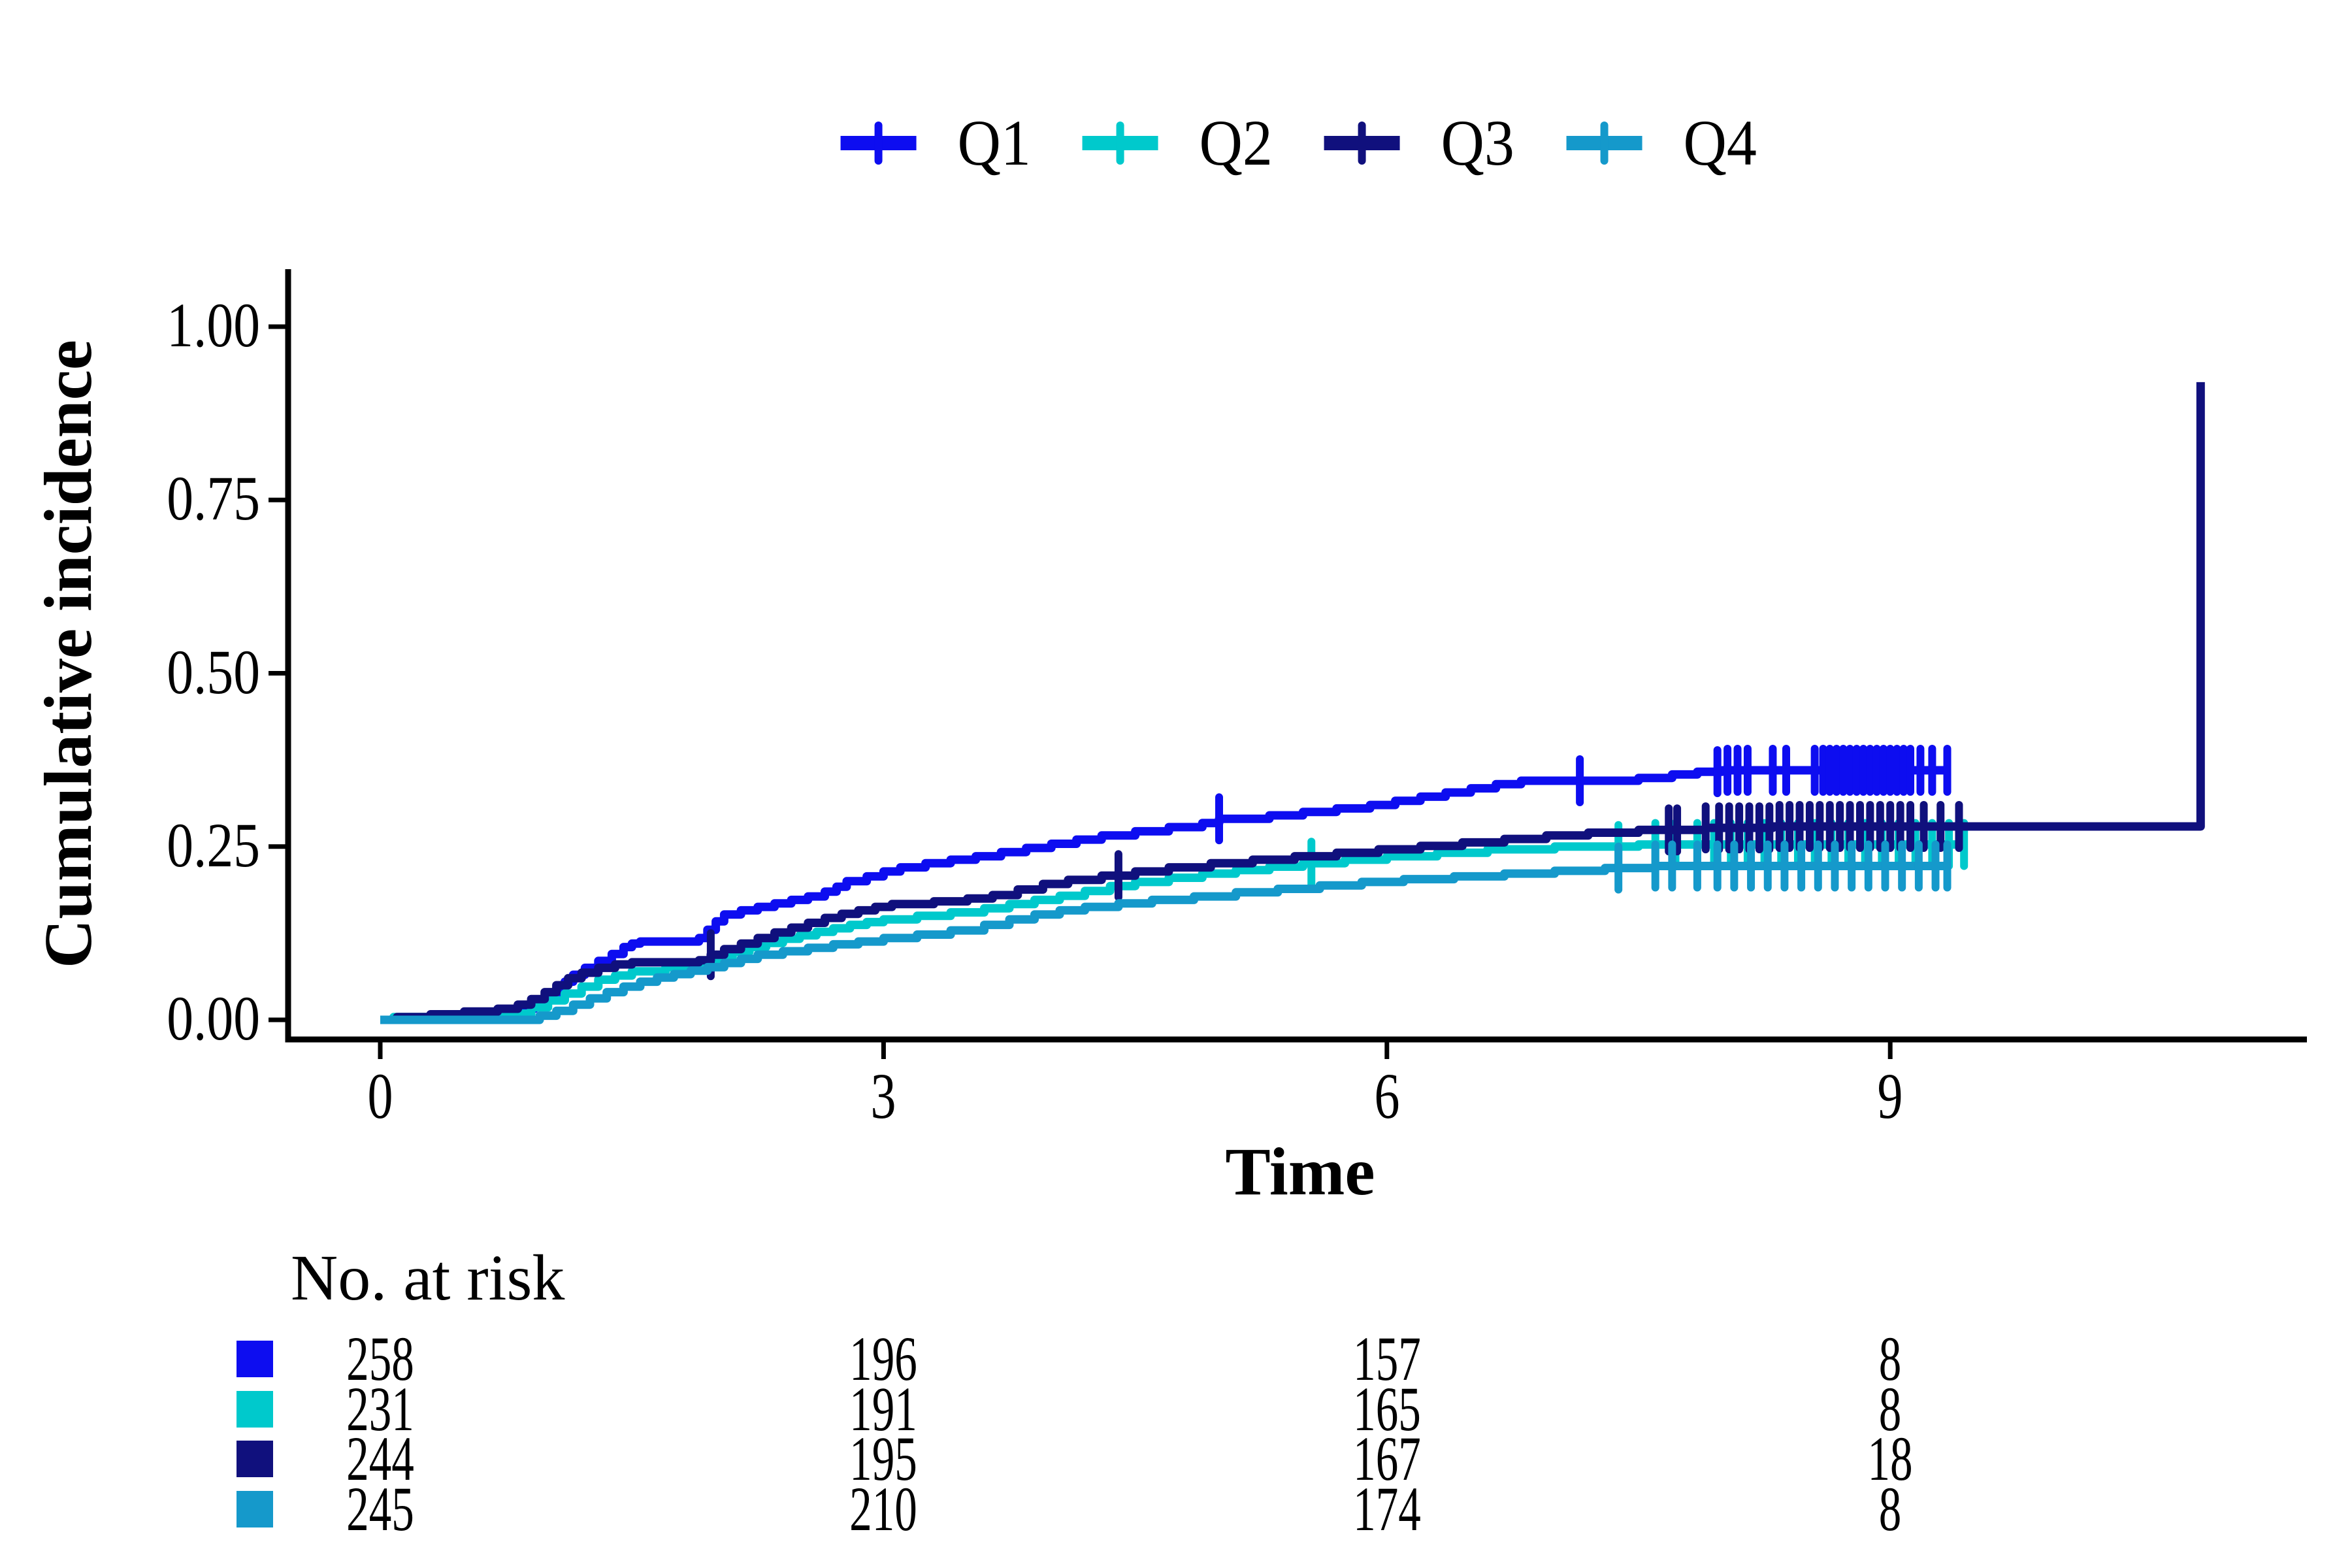 This screenshot has height=1568, width=2352. Describe the element at coordinates (1387, 1096) in the screenshot. I see `x-tick-label: 6` at that location.